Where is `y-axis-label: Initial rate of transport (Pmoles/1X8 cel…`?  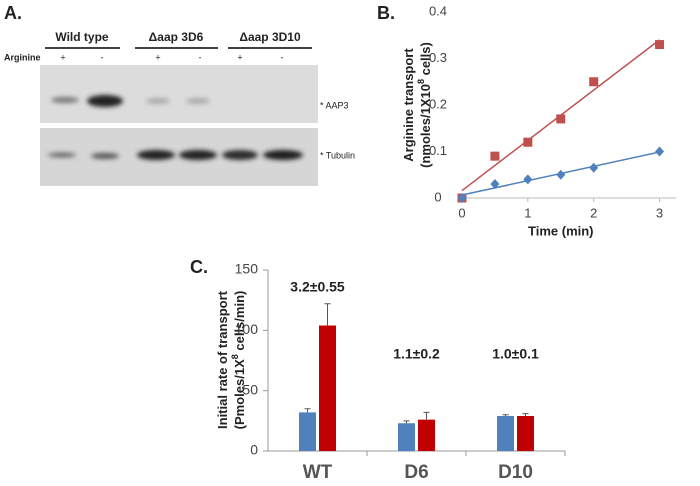
y-axis-label: Initial rate of transport (Pmoles/1X8 cel… is located at coordinates (231, 359).